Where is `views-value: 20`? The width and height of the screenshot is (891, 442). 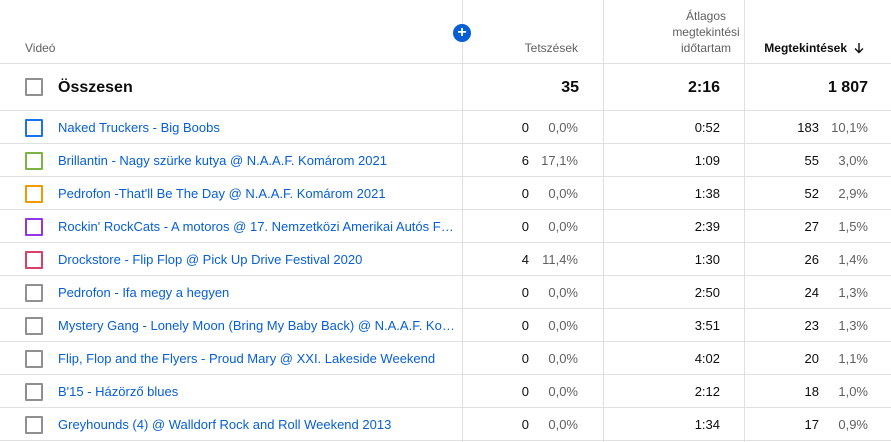 views-value: 20 is located at coordinates (811, 358).